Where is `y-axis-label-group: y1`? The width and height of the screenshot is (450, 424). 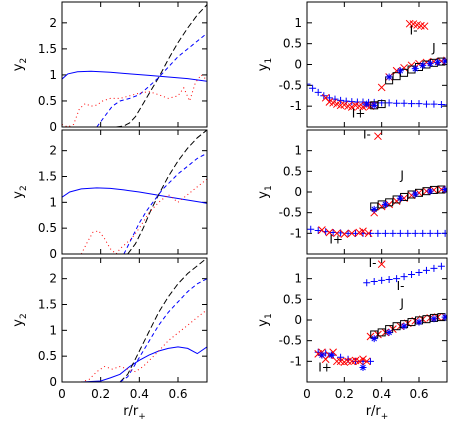 y-axis-label-group: y1 is located at coordinates (265, 319).